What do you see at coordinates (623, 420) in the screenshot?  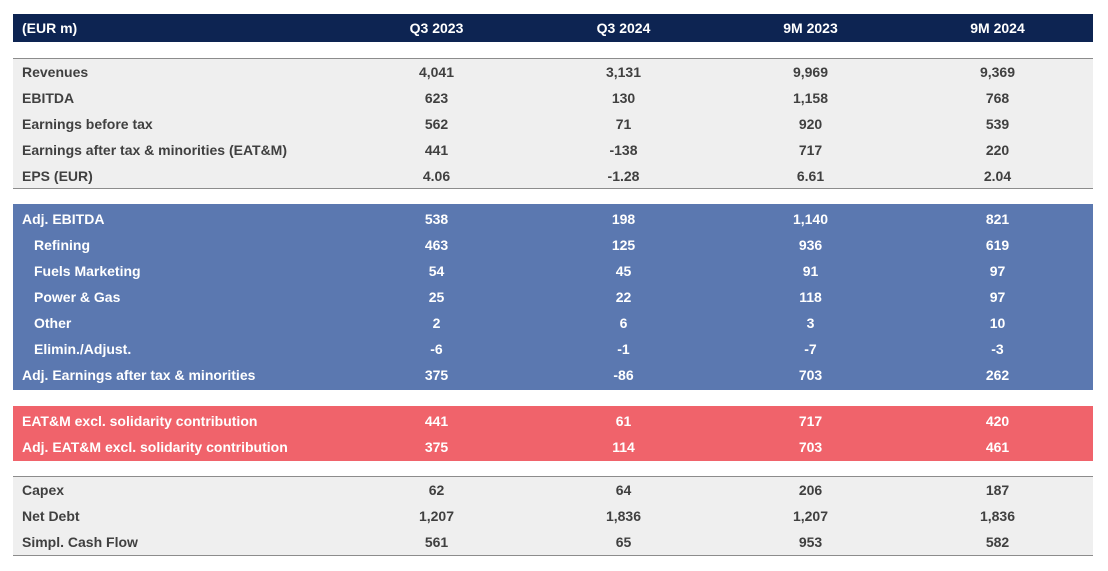 I see `cell-value: 61` at bounding box center [623, 420].